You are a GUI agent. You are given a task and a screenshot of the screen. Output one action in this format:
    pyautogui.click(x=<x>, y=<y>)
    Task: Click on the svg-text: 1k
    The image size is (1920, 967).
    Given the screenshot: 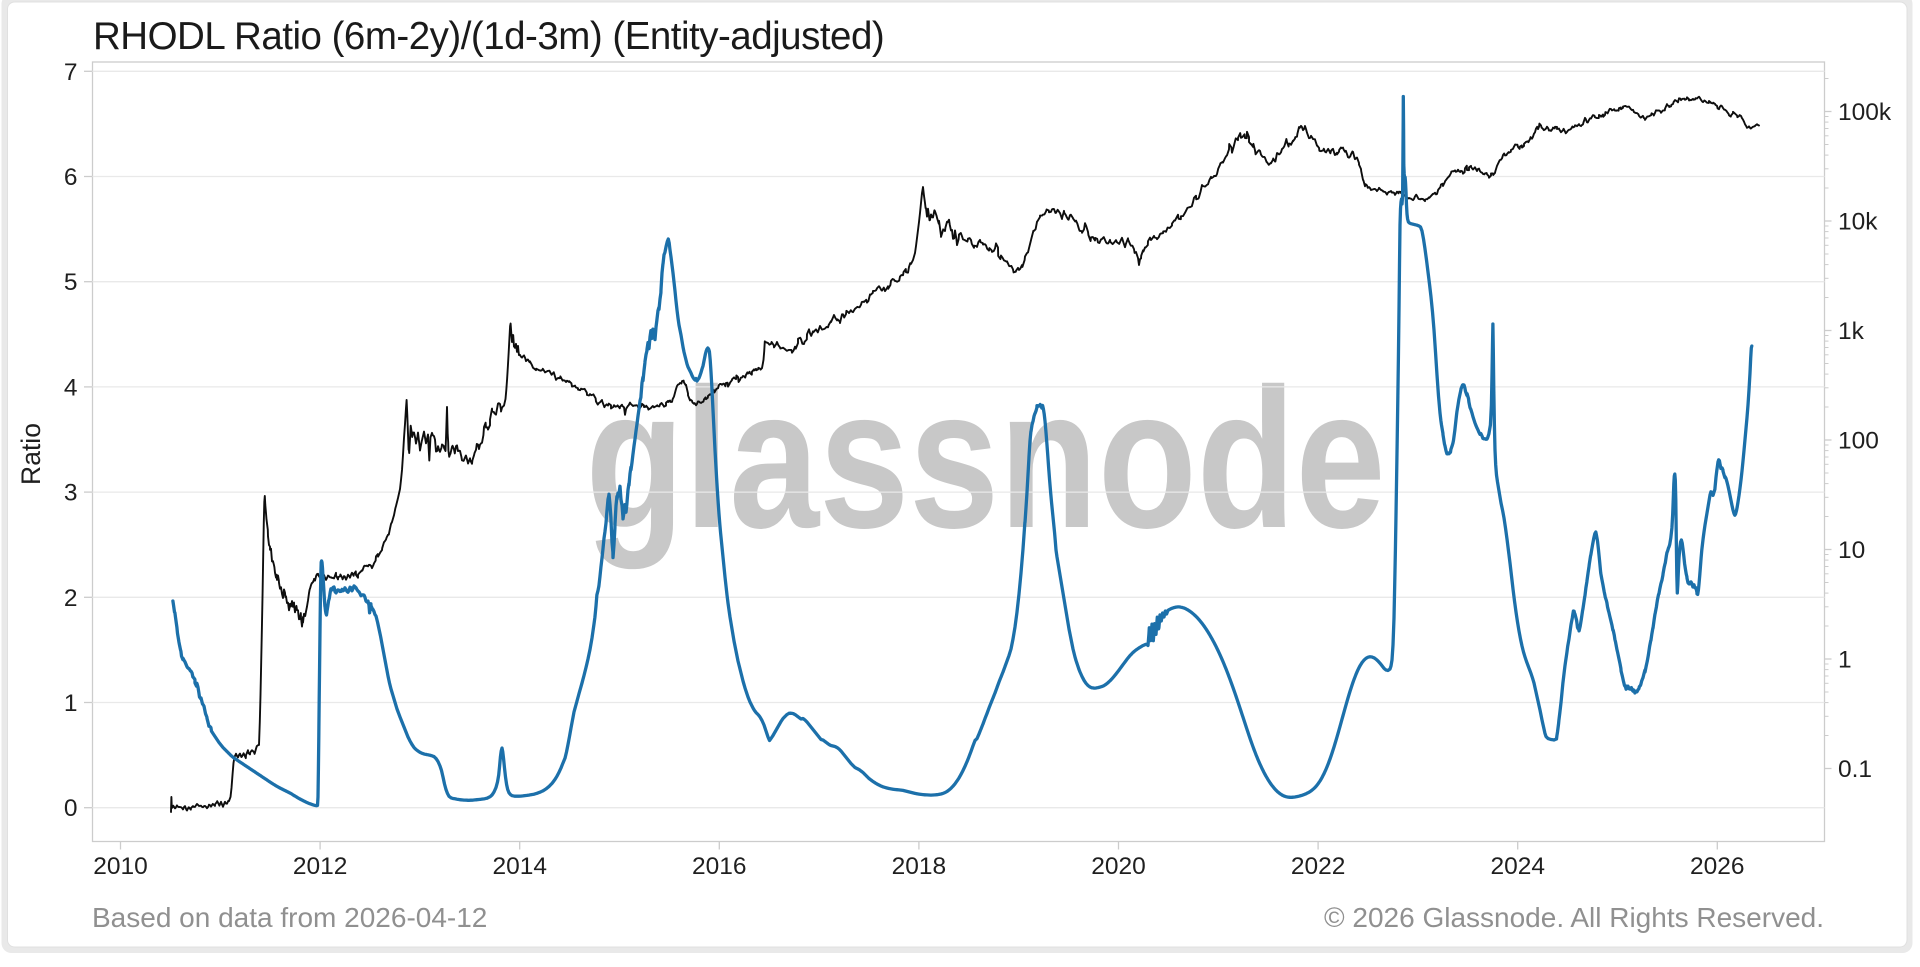 What is the action you would take?
    pyautogui.click(x=1851, y=331)
    